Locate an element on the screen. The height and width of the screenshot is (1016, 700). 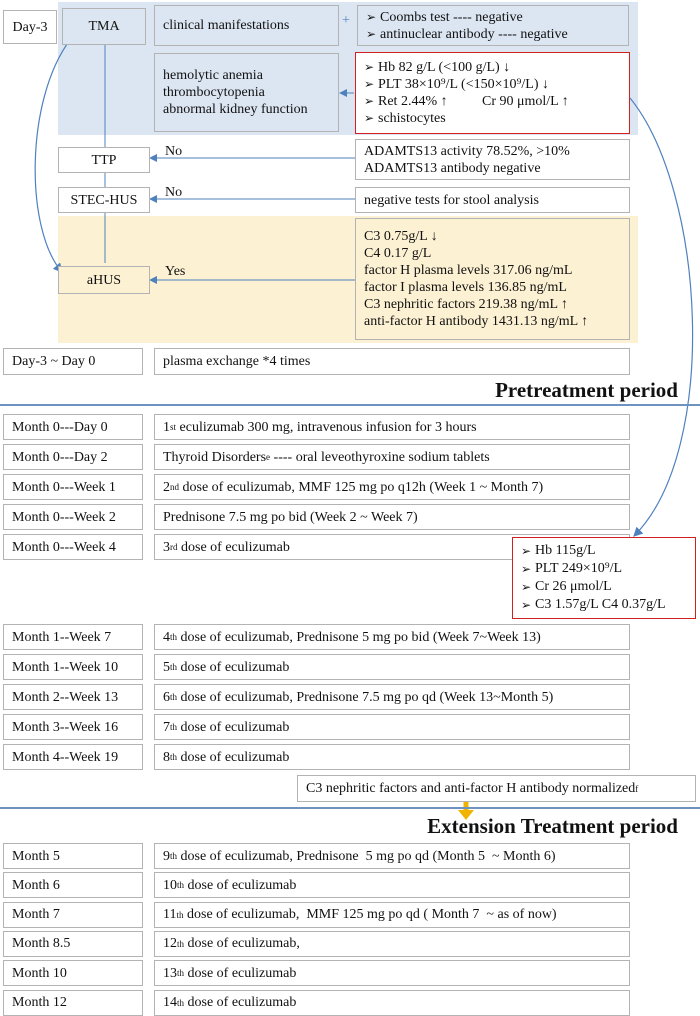
timeline-time: Month 6 is located at coordinates (73, 885).